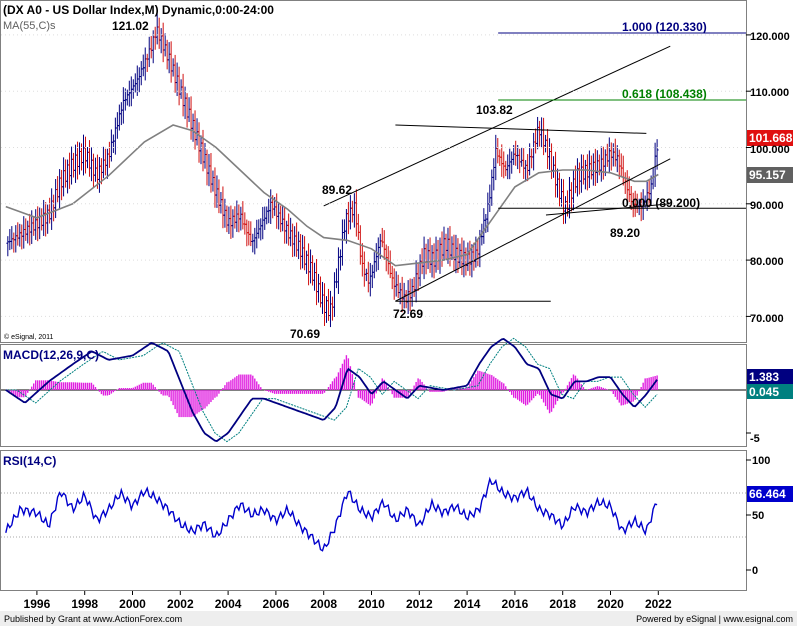 Image resolution: width=797 pixels, height=626 pixels. Describe the element at coordinates (29, 461) in the screenshot. I see `rsi-panel-title: RSI(14,C)` at that location.